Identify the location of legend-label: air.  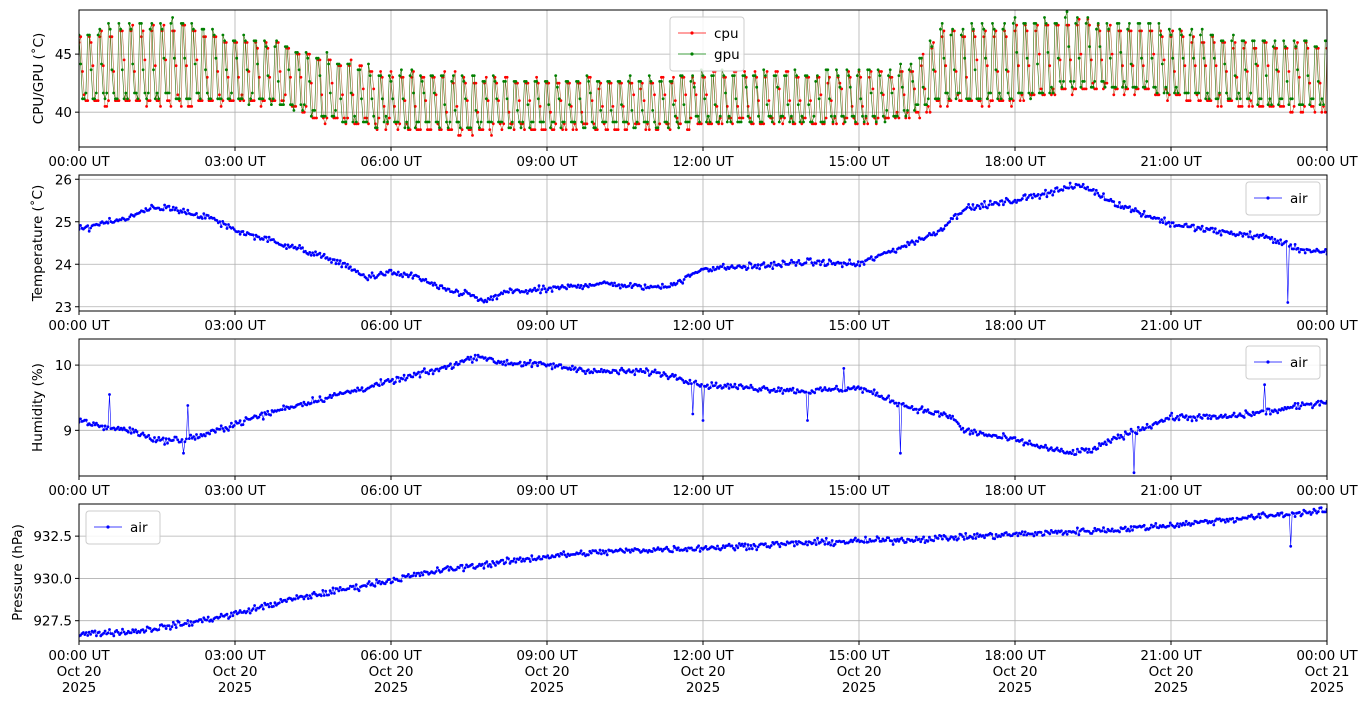
(139, 528).